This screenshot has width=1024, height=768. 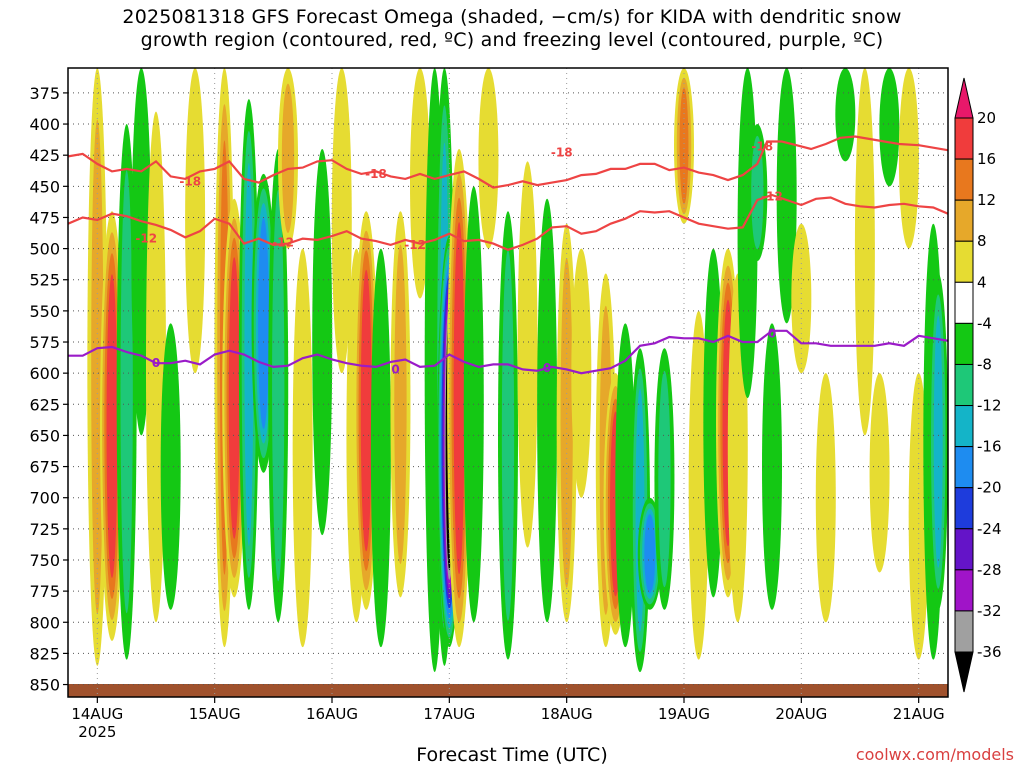 What do you see at coordinates (44, 435) in the screenshot?
I see `y-tick-label-650: 650` at bounding box center [44, 435].